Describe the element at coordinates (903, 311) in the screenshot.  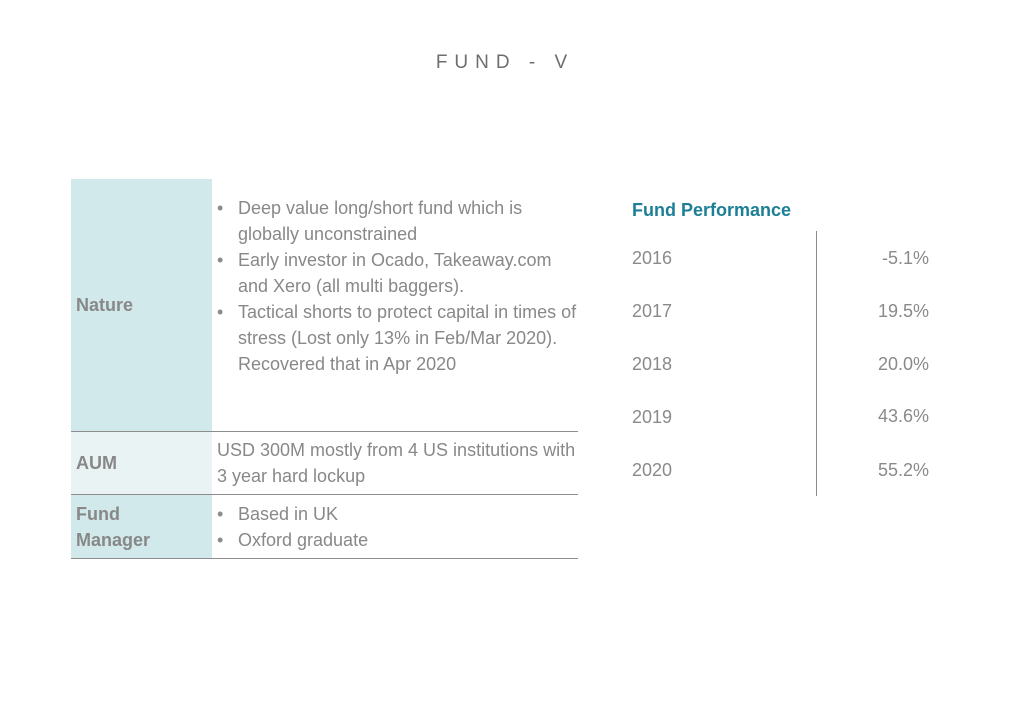
I see `performance-value: 19.5%` at that location.